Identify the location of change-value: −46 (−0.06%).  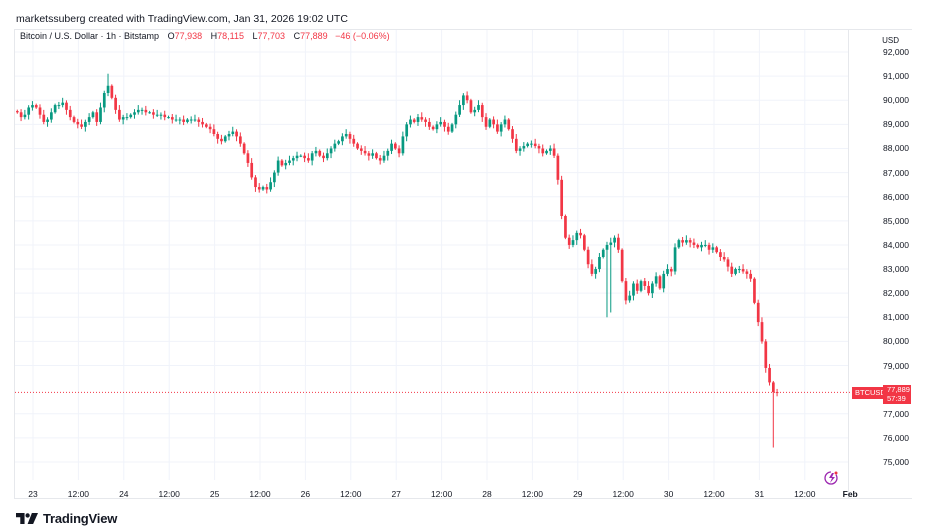
(362, 36).